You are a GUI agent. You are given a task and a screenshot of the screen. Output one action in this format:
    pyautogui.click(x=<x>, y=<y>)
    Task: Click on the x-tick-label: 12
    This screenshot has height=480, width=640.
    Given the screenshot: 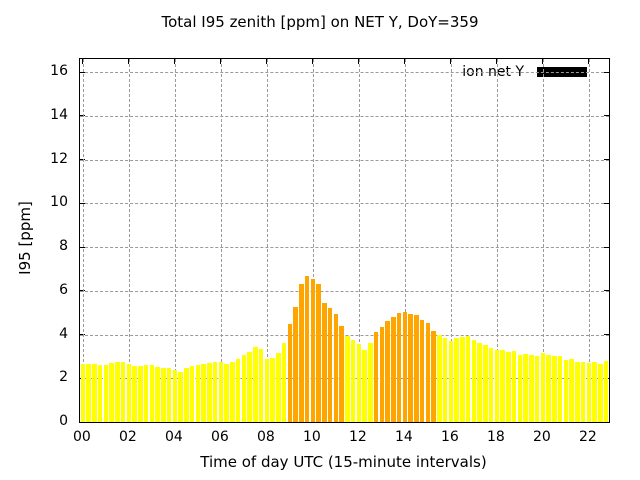 What is the action you would take?
    pyautogui.click(x=357, y=437)
    